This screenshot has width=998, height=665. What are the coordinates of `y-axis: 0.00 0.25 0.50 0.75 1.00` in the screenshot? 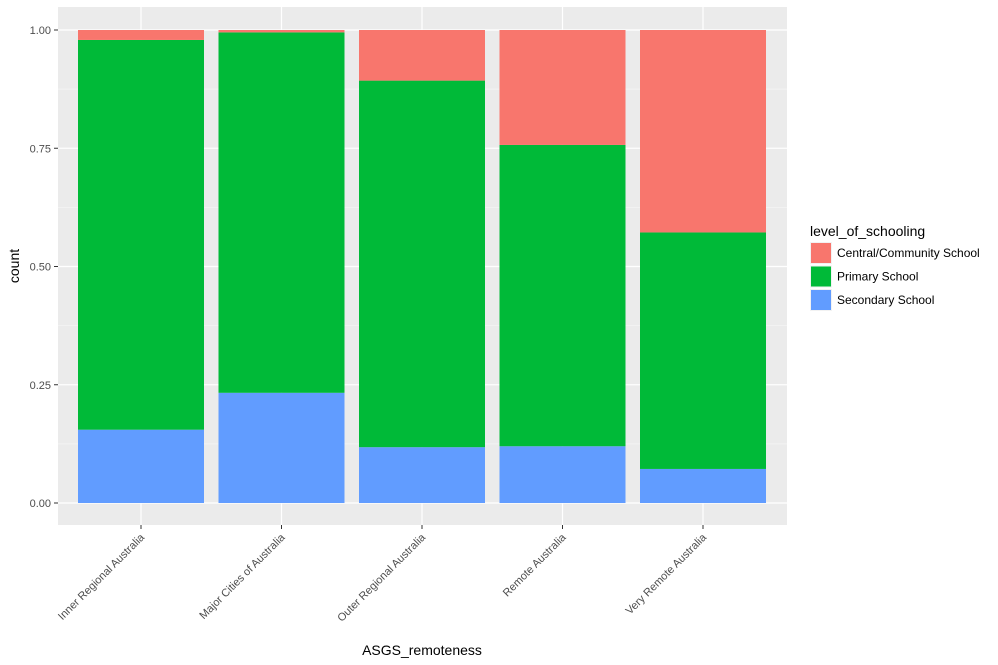 It's located at (44, 267).